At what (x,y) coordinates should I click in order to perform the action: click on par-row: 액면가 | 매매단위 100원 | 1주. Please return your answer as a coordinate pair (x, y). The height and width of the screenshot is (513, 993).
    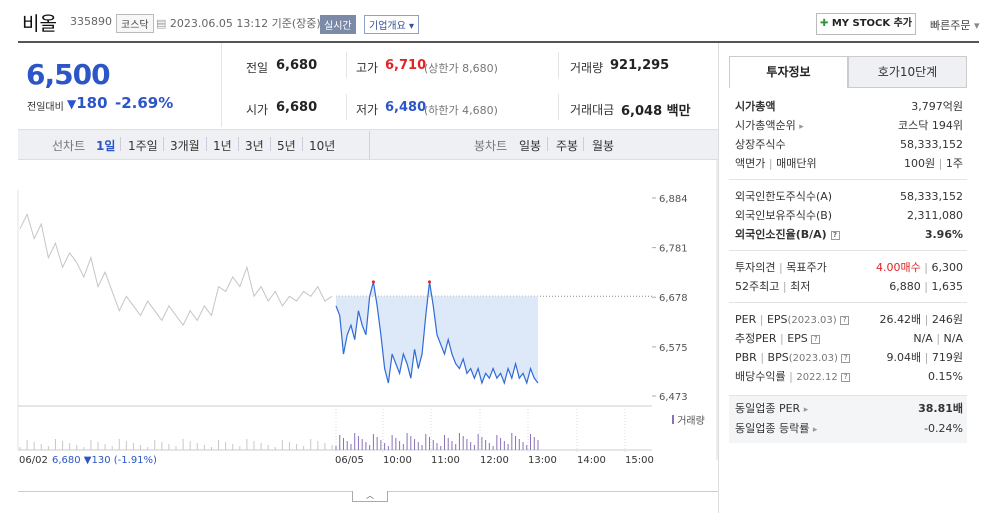
    Looking at the image, I should click on (849, 163).